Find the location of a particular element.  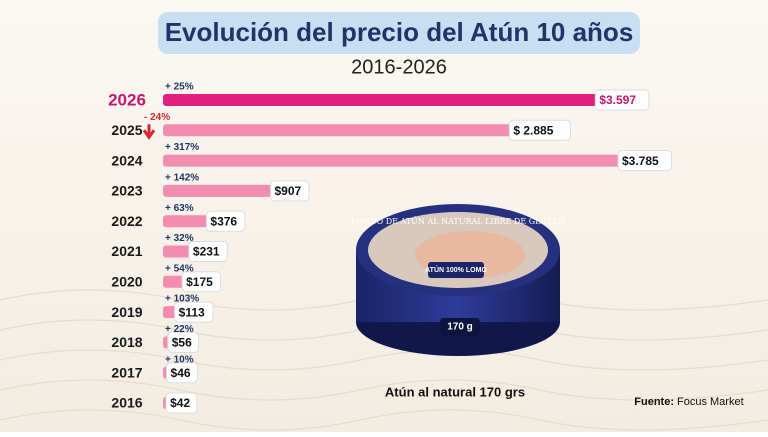

y-tick-label: 2024 is located at coordinates (126, 160).